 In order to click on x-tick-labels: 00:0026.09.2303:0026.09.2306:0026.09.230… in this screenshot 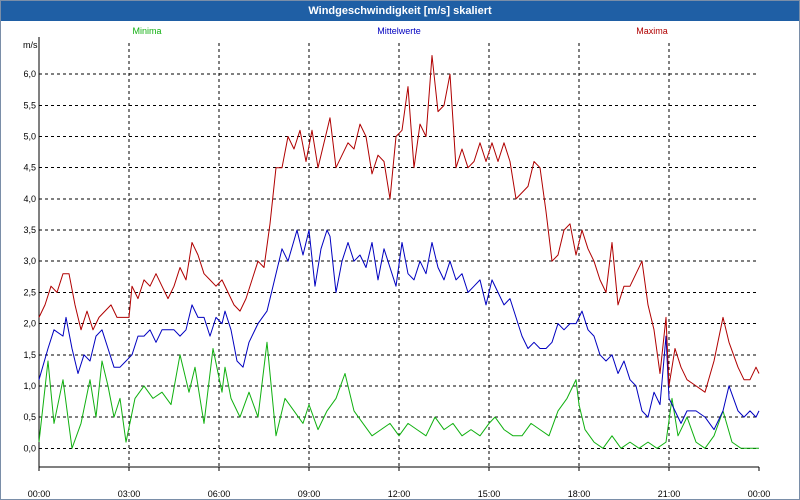, I will do `click(399, 494)`.